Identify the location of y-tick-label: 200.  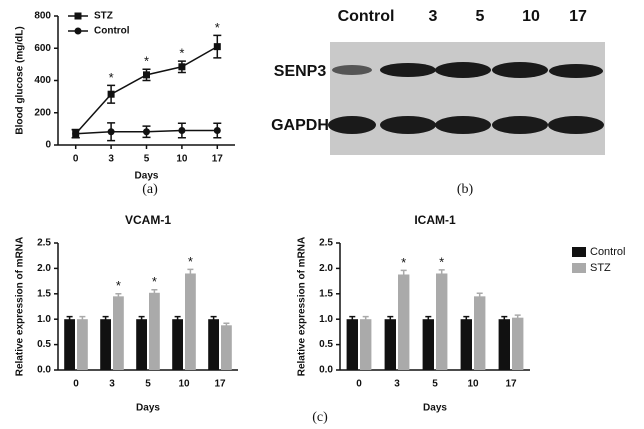
(42, 112).